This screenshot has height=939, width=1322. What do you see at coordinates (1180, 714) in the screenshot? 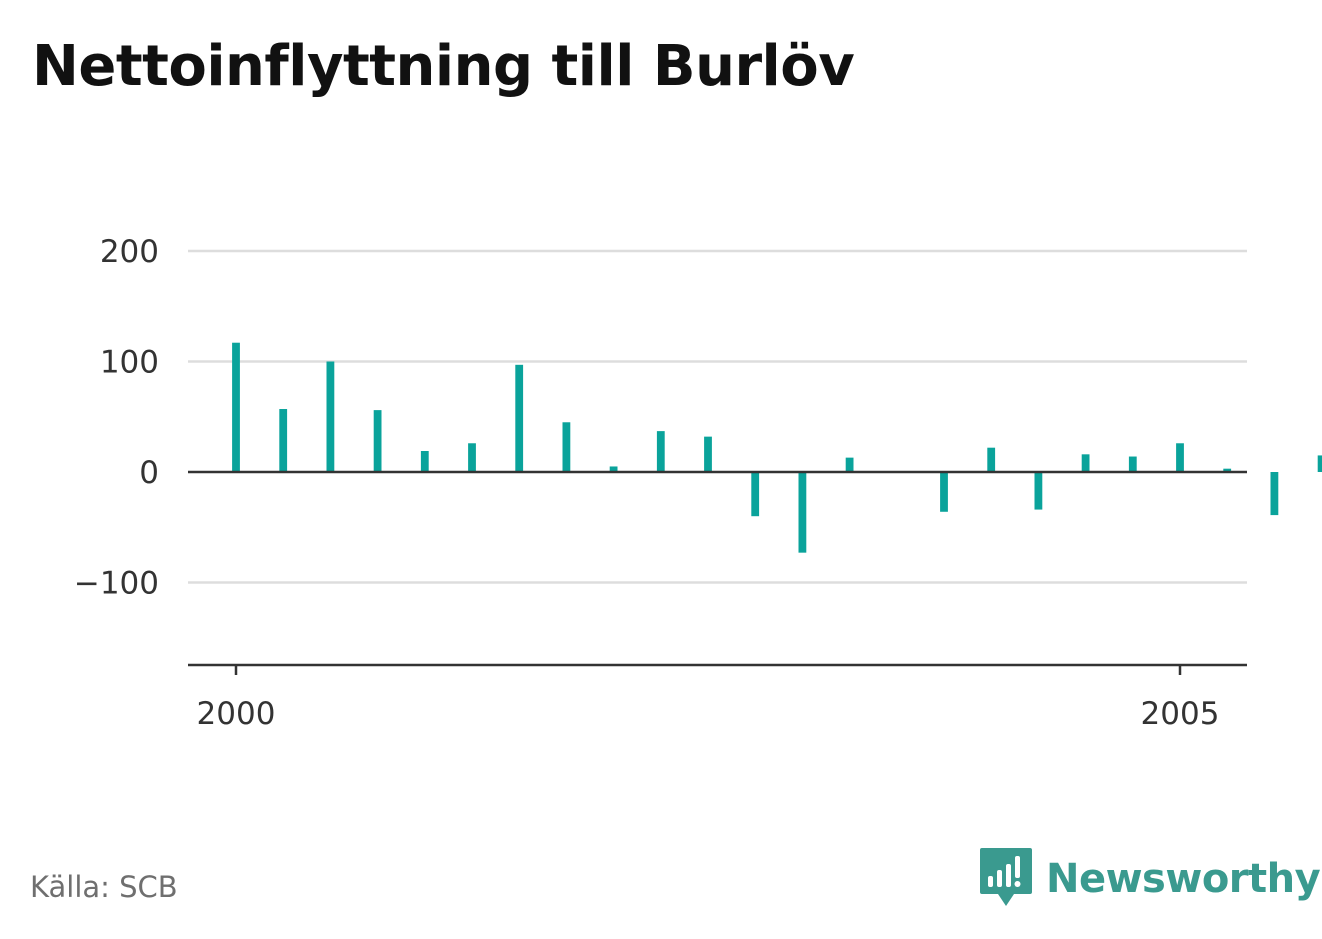
I see `x-tick-label: 2005` at bounding box center [1180, 714].